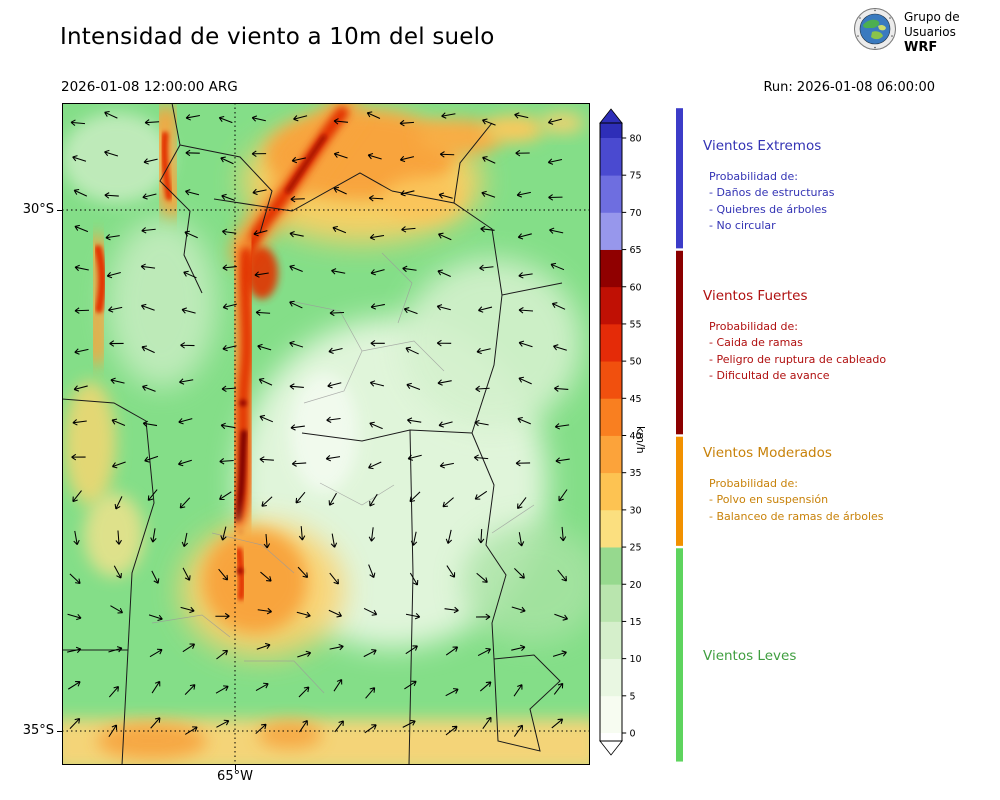  Describe the element at coordinates (753, 176) in the screenshot. I see `legend-item: Probabilidad de:` at that location.